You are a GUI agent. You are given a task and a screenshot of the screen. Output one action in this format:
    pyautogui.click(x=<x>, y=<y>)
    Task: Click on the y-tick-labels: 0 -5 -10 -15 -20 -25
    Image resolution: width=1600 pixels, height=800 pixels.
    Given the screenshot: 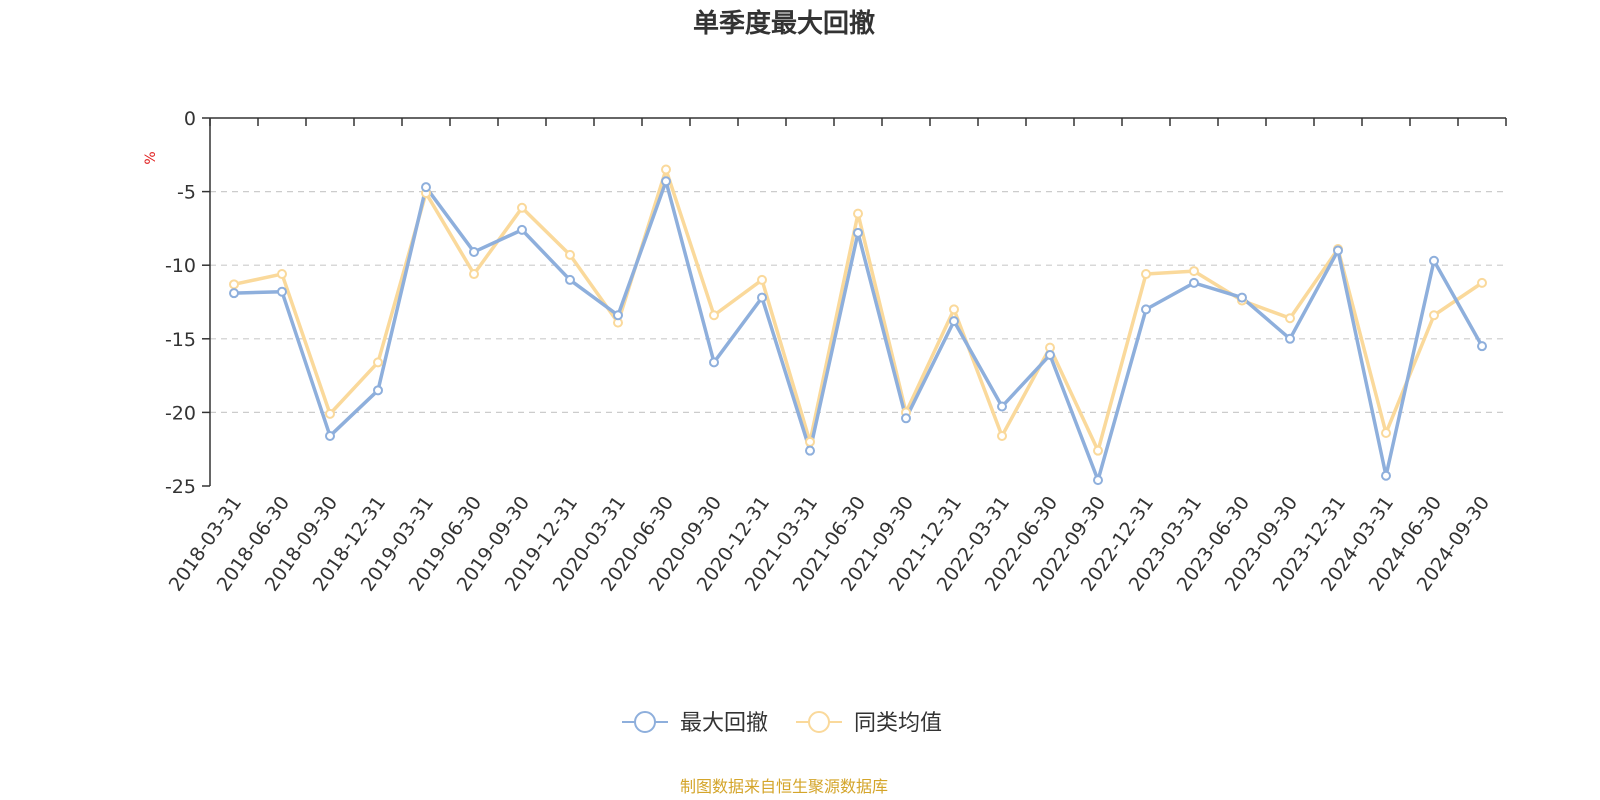 What is the action you would take?
    pyautogui.click(x=180, y=303)
    